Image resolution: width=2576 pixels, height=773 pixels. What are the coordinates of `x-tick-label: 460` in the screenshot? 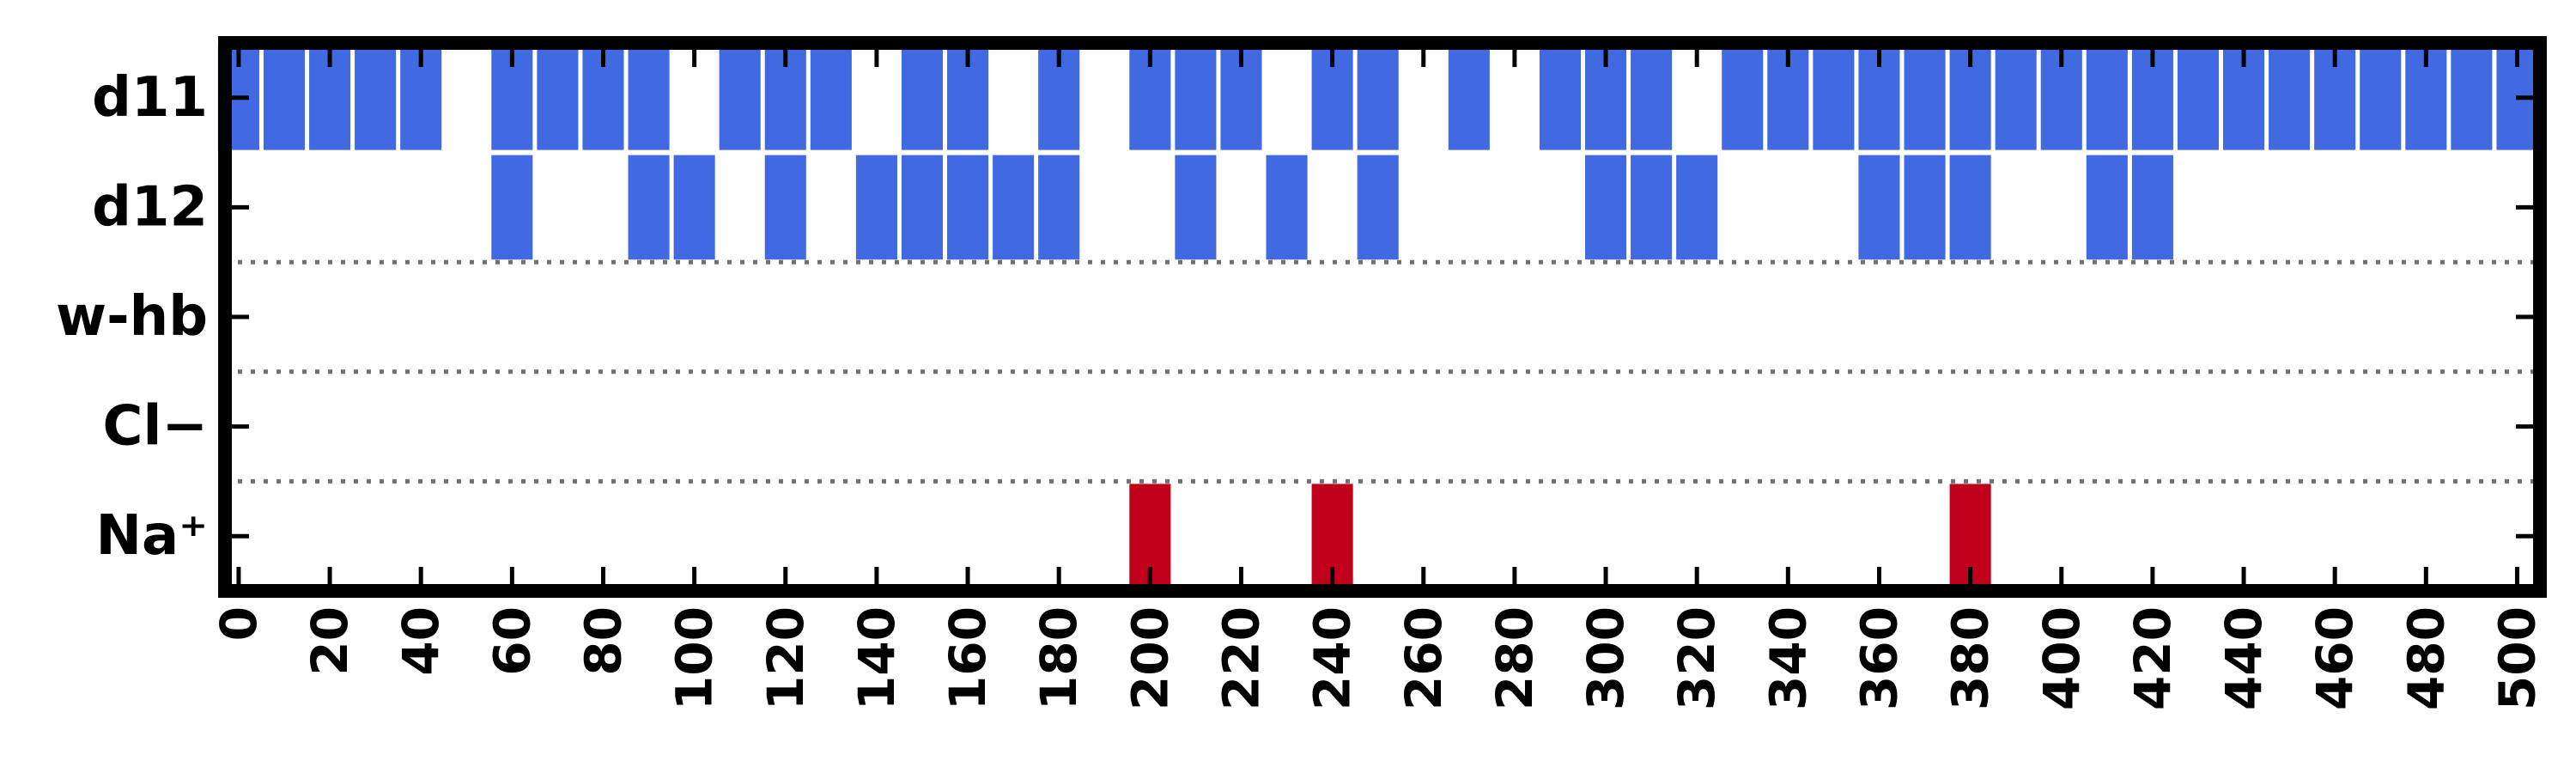 It's located at (2335, 658).